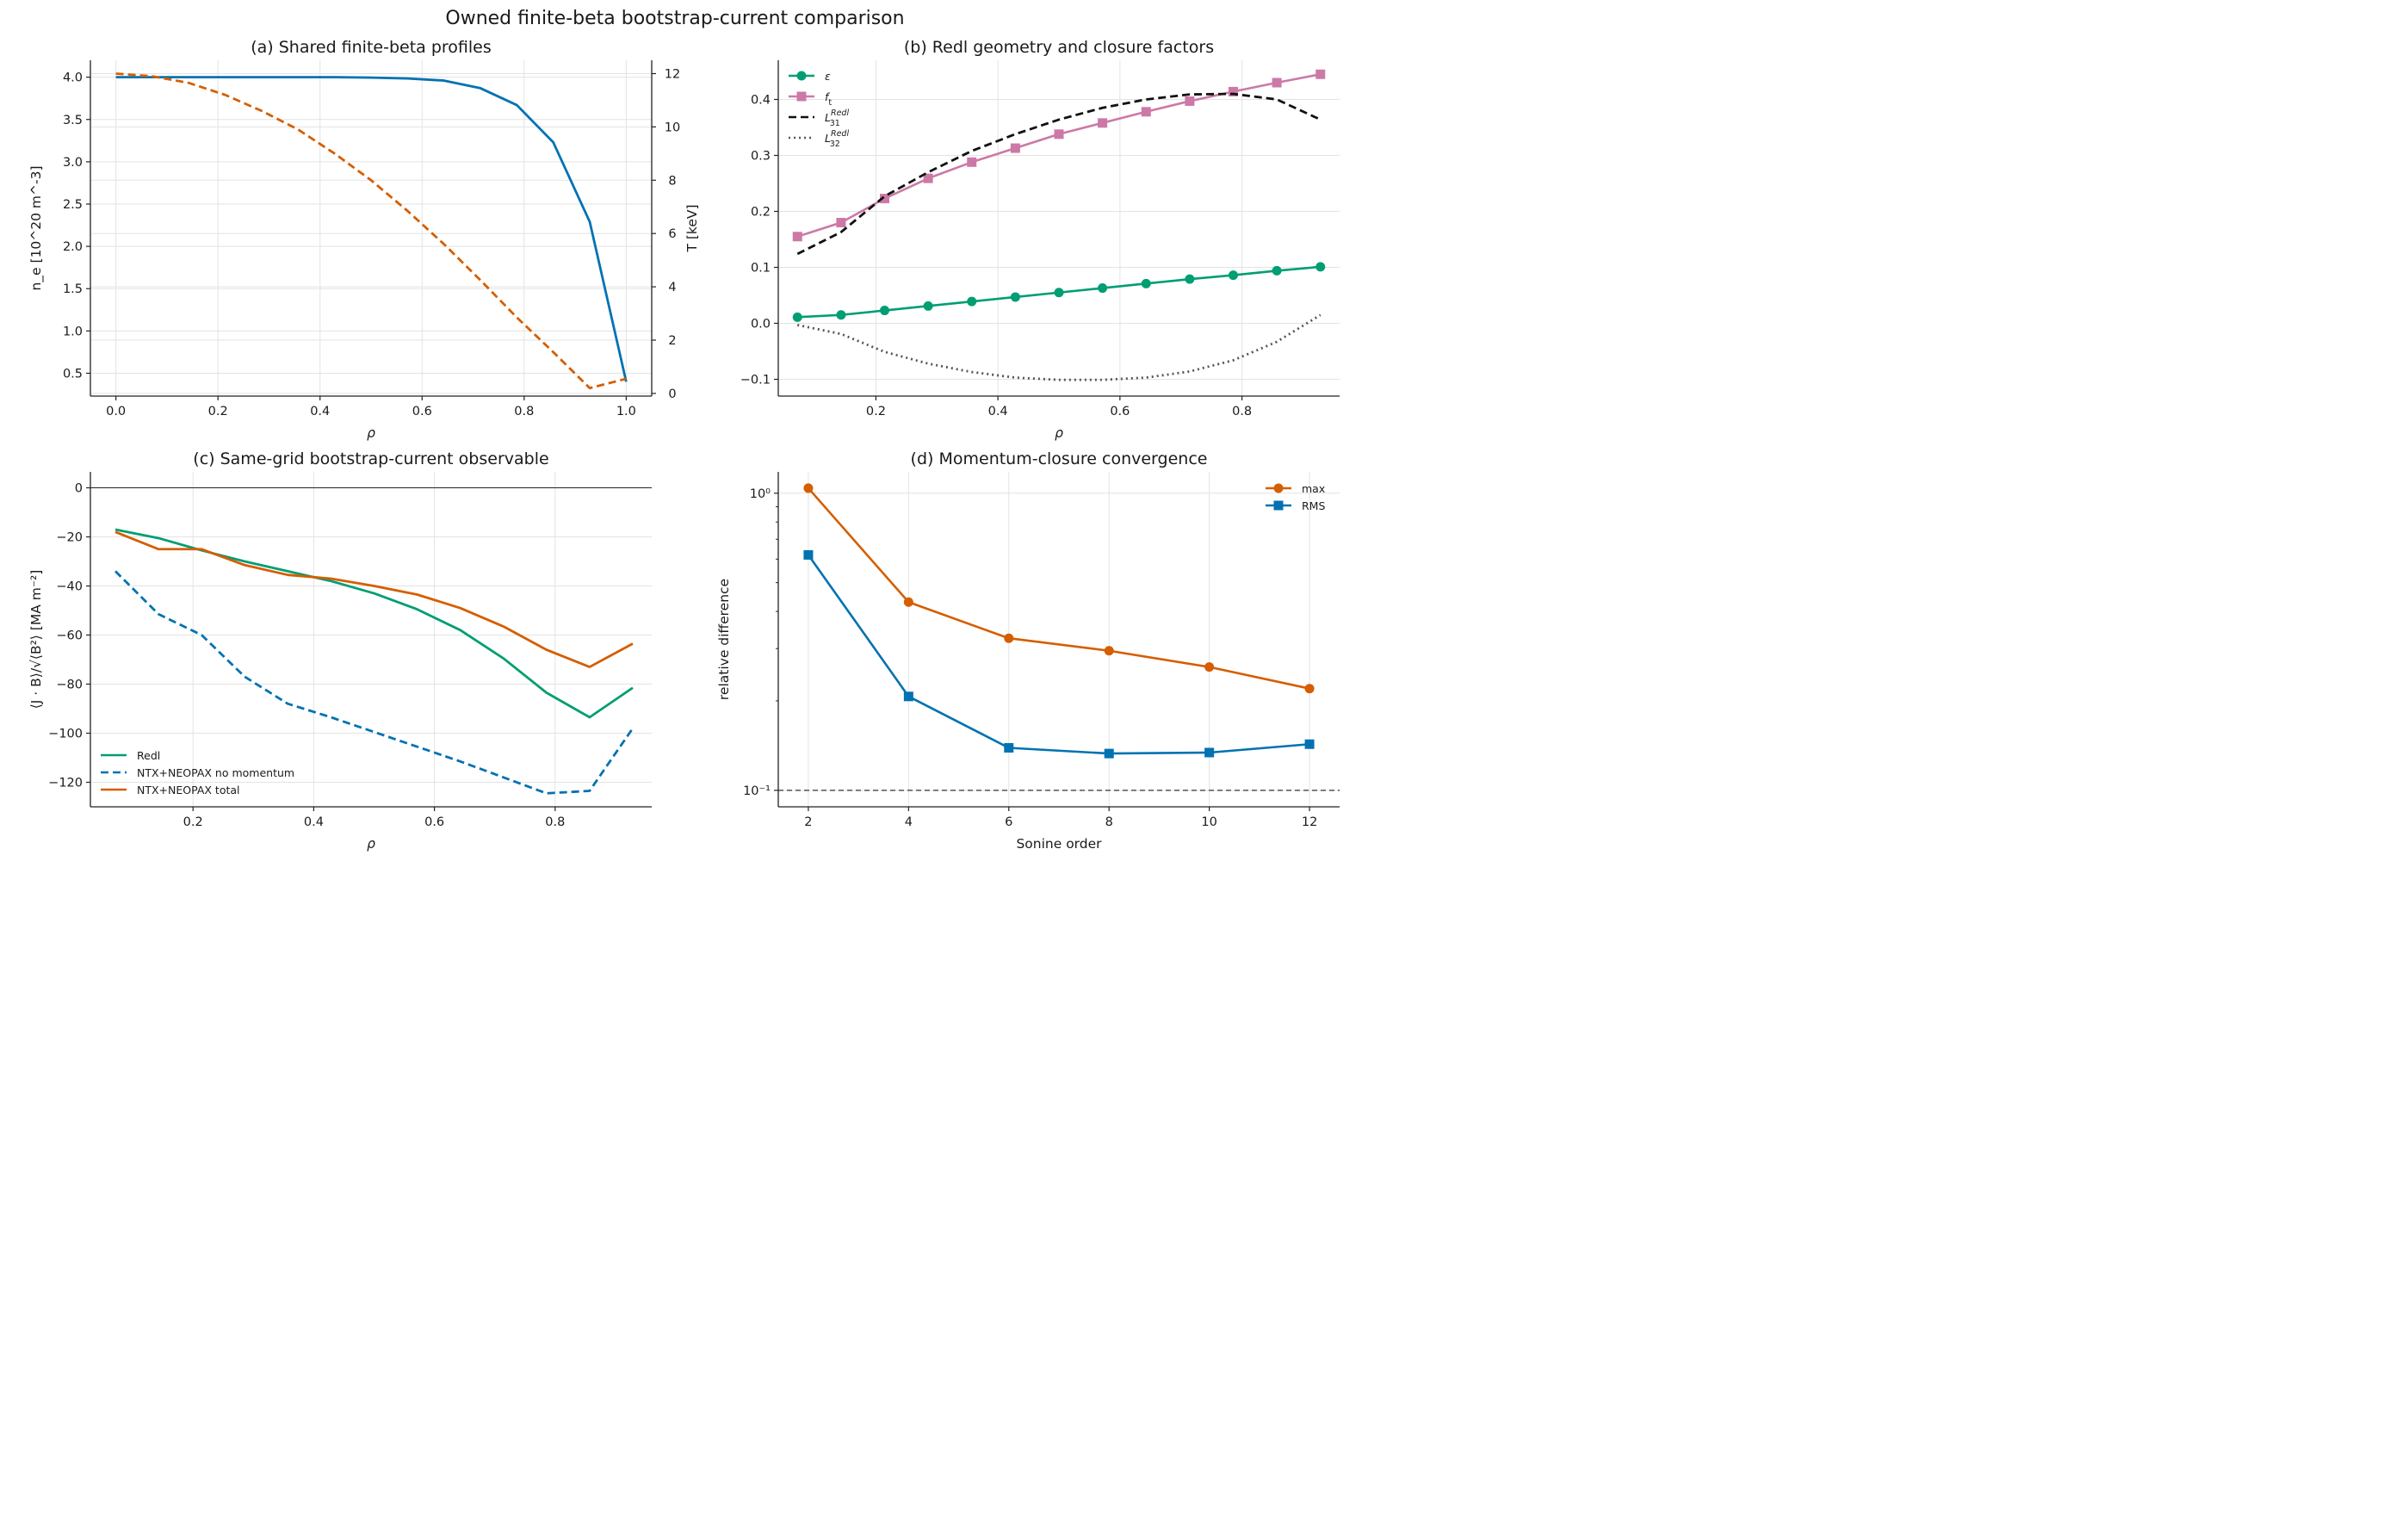 Image resolution: width=2408 pixels, height=1537 pixels. Describe the element at coordinates (828, 76) in the screenshot. I see `legend-label: ε` at that location.